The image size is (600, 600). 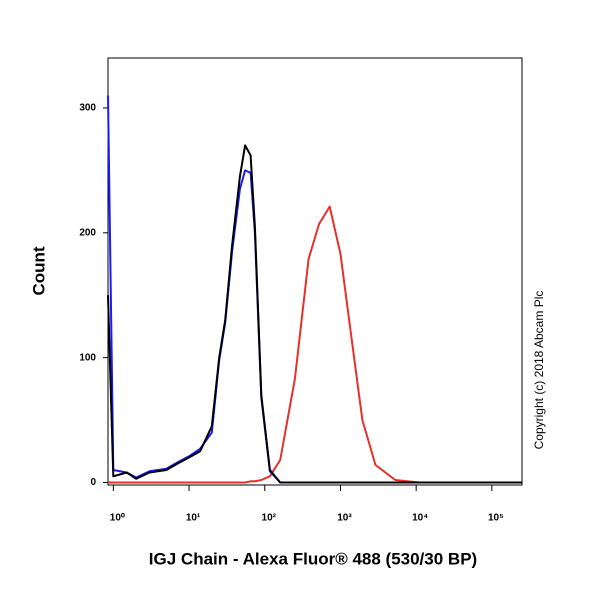 I want to click on y-axis-label: Count, so click(x=38, y=270).